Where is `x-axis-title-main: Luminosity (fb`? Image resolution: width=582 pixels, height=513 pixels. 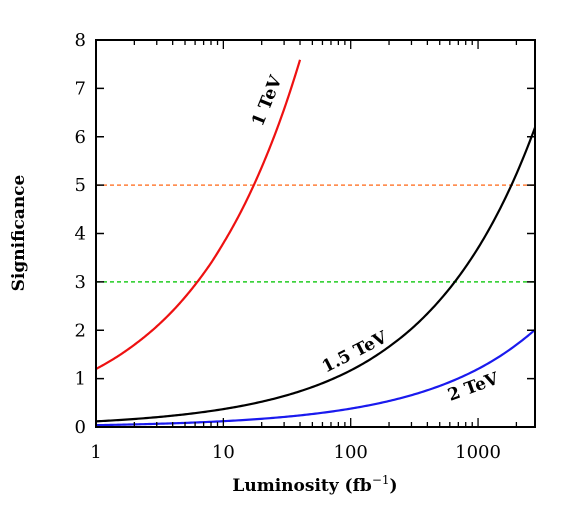 x-axis-title-main: Luminosity (fb is located at coordinates (301, 486).